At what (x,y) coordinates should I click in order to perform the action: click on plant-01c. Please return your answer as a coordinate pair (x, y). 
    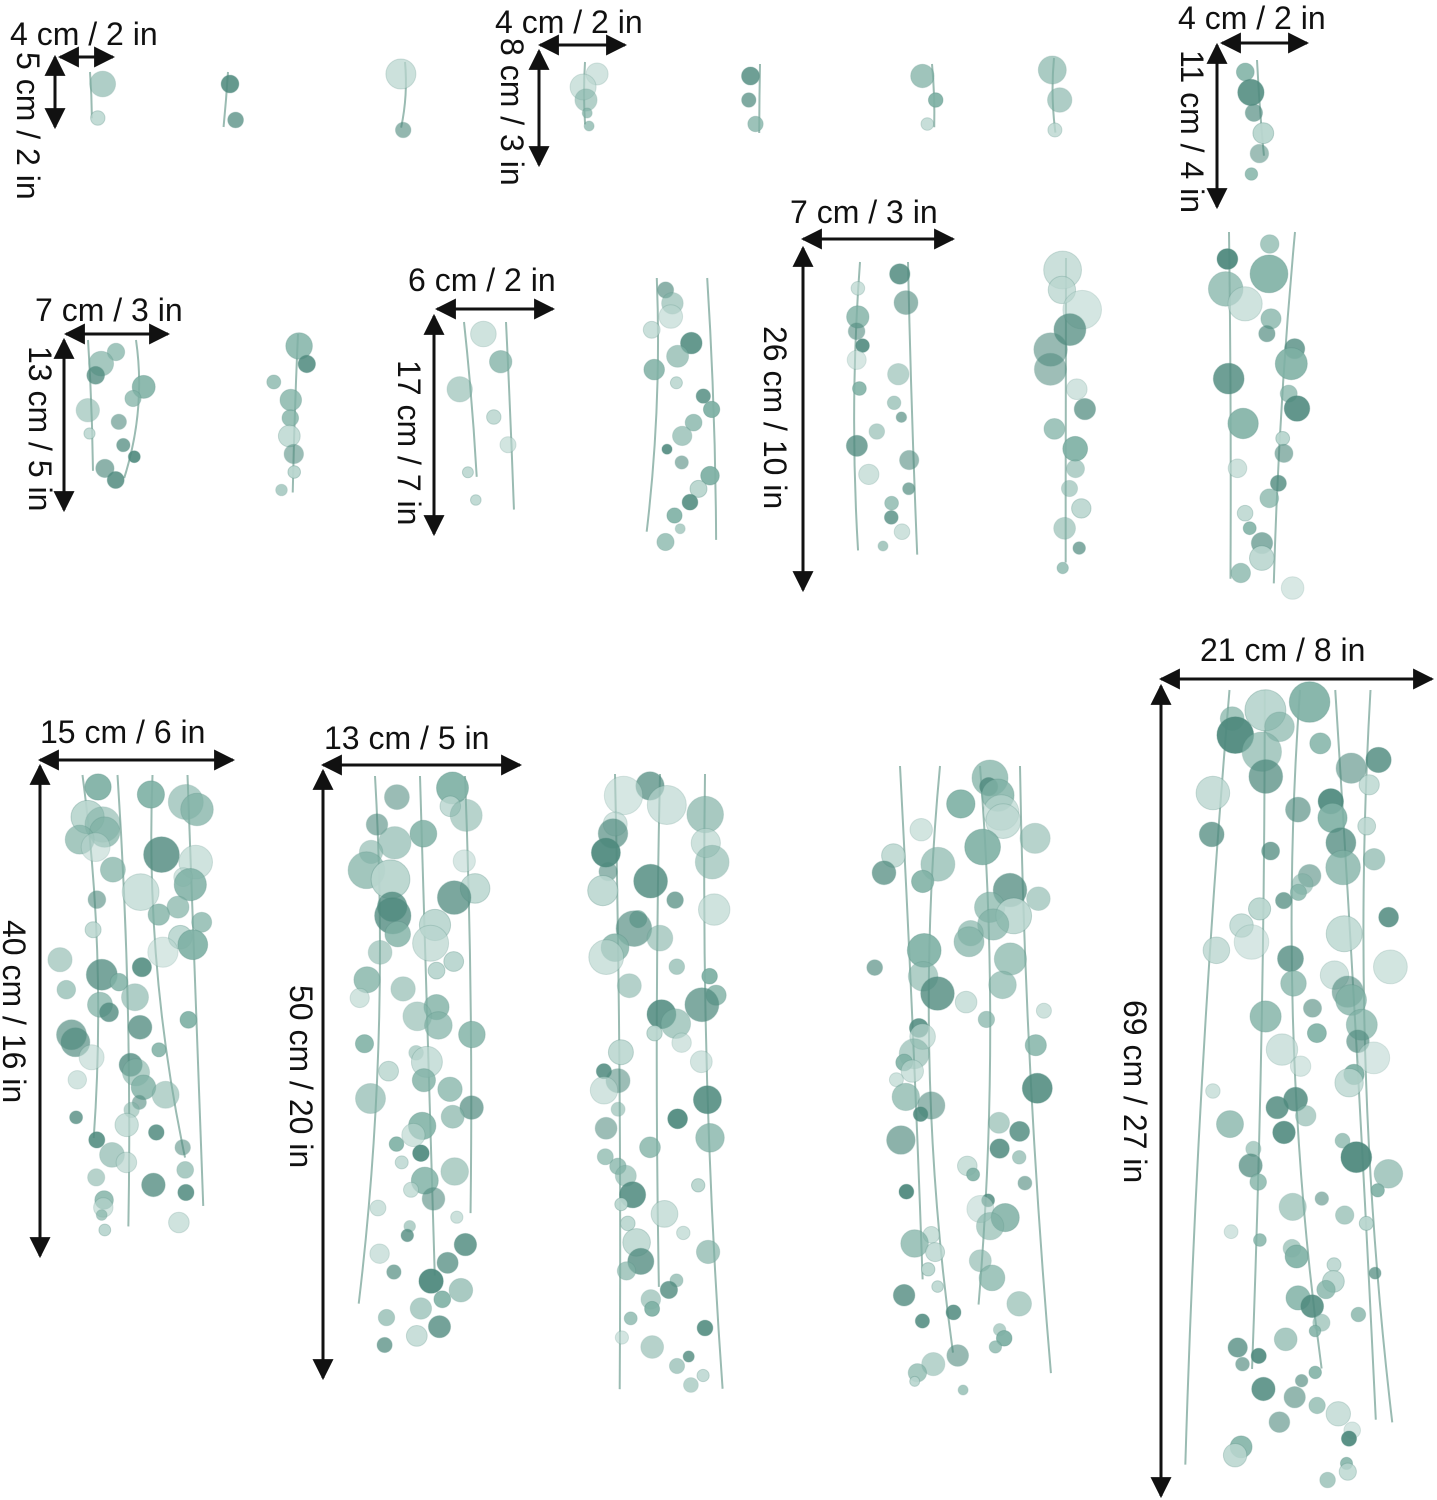
    Looking at the image, I should click on (401, 98).